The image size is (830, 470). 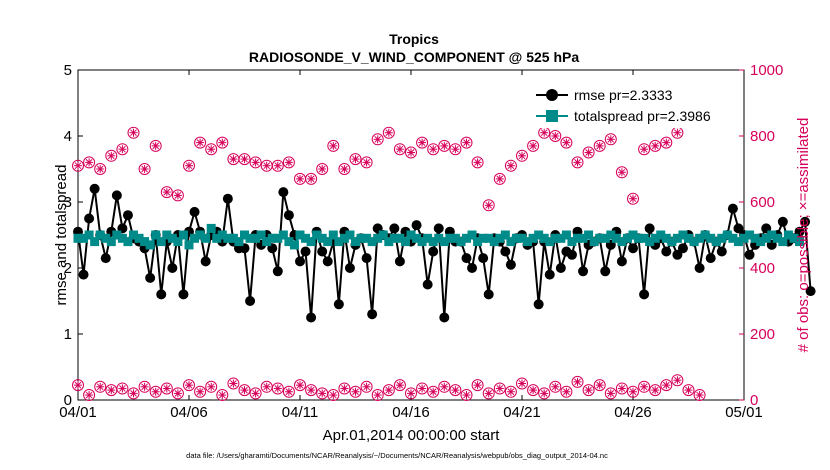 What do you see at coordinates (552, 116) in the screenshot?
I see `legend-spread-marker` at bounding box center [552, 116].